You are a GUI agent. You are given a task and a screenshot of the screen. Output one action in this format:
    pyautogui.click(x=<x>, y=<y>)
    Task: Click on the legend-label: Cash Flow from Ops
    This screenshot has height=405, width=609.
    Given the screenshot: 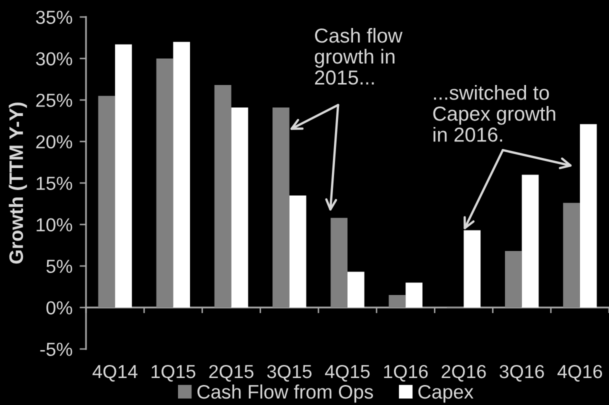 What is the action you would take?
    pyautogui.click(x=285, y=393)
    